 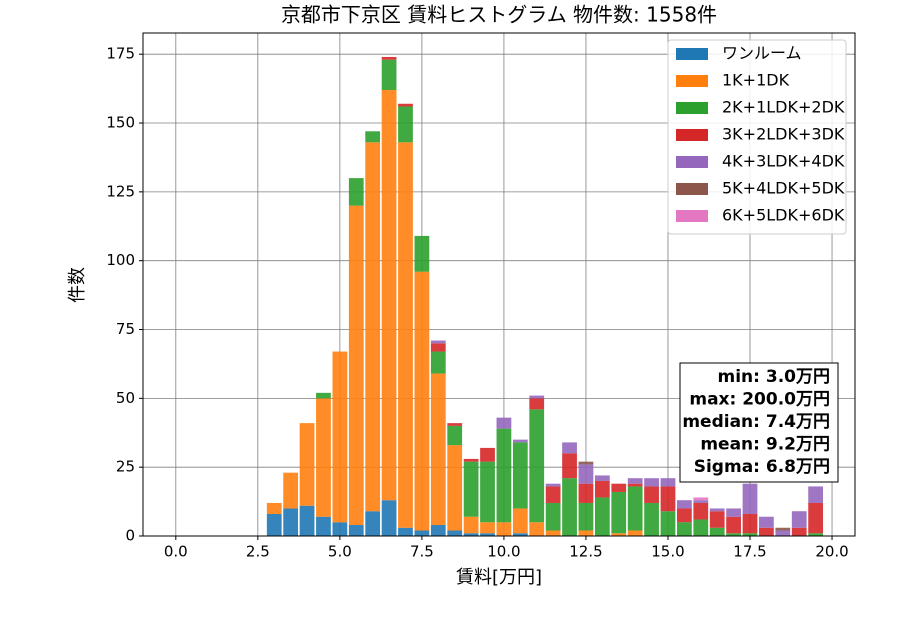 What do you see at coordinates (749, 552) in the screenshot?
I see `x-tick-label: 17.5` at bounding box center [749, 552].